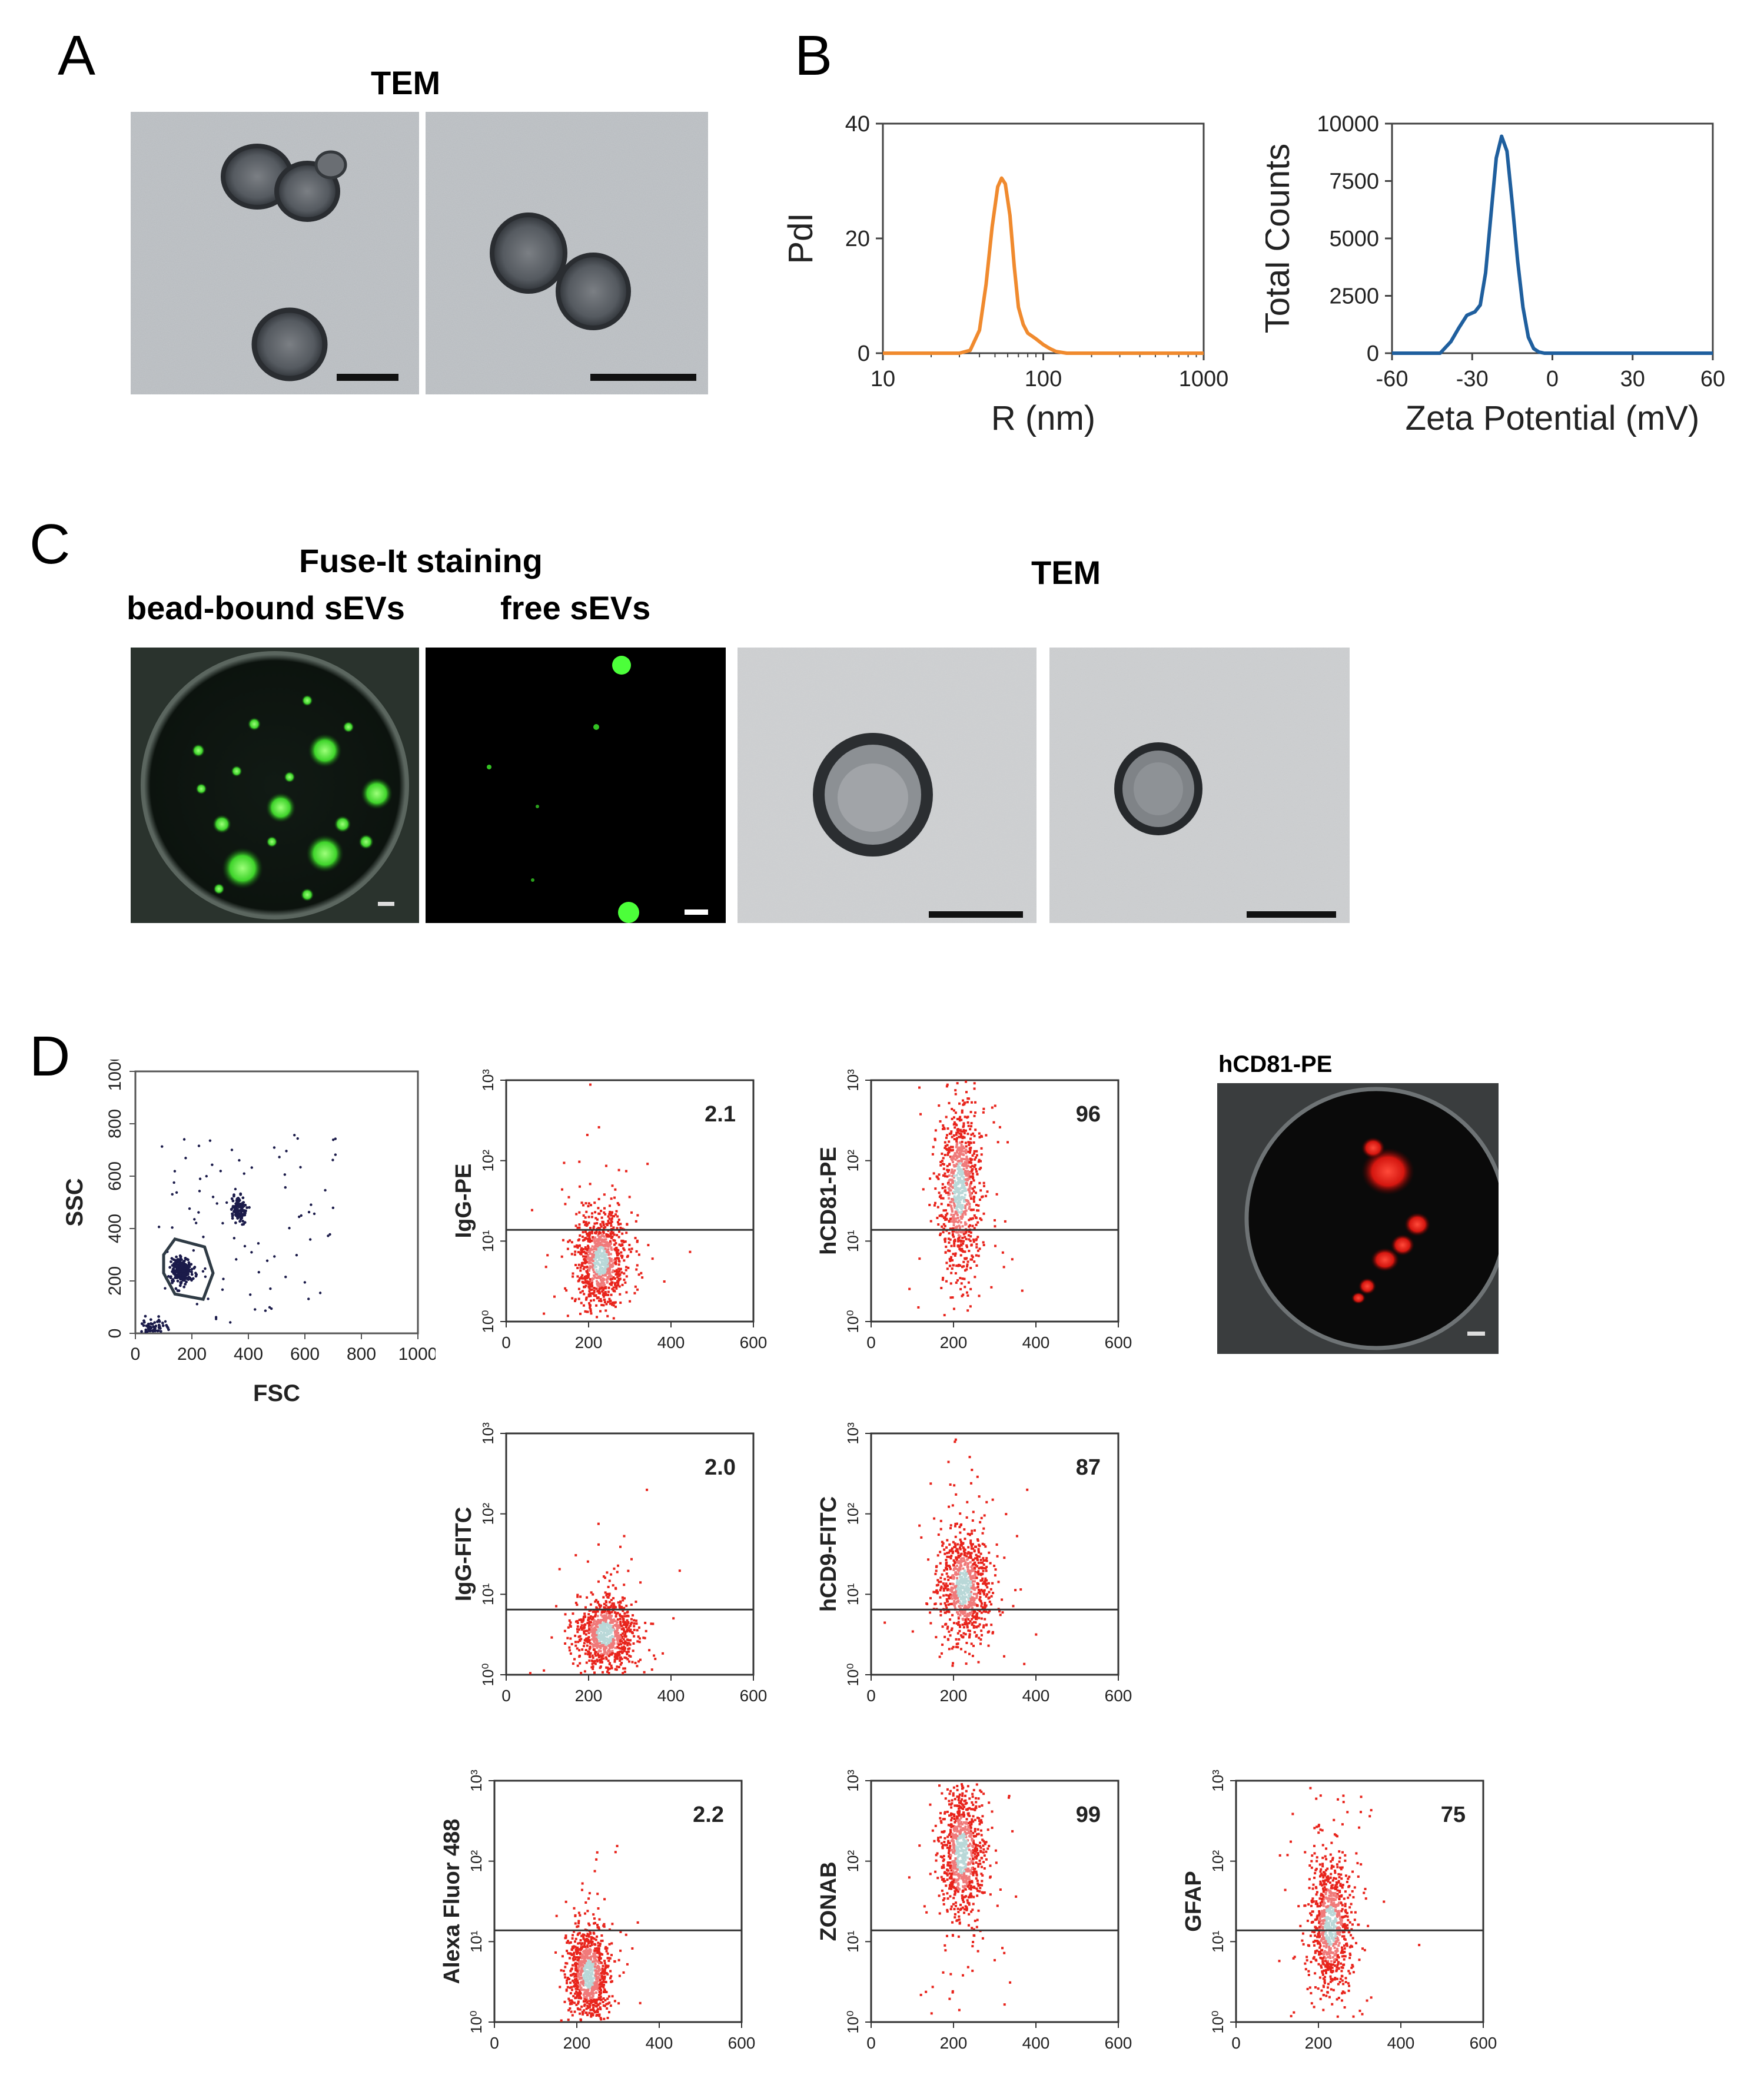 The width and height of the screenshot is (1764, 2098). Describe the element at coordinates (828, 1554) in the screenshot. I see `y-axis-label: hCD9-FITC` at that location.